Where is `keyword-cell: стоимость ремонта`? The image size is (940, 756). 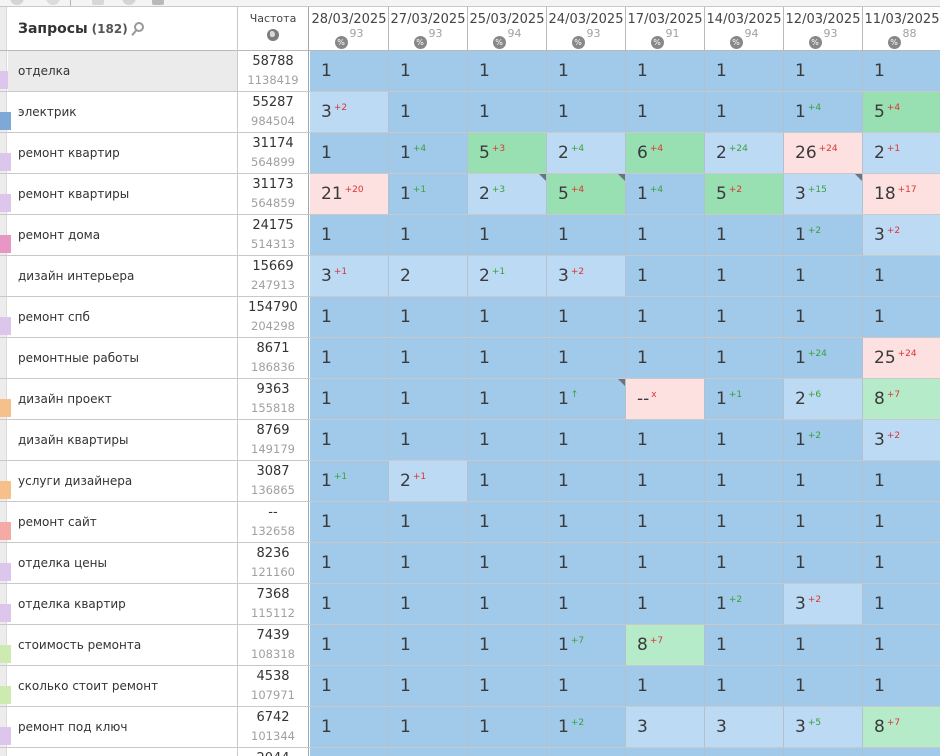 keyword-cell: стоимость ремонта is located at coordinates (123, 645).